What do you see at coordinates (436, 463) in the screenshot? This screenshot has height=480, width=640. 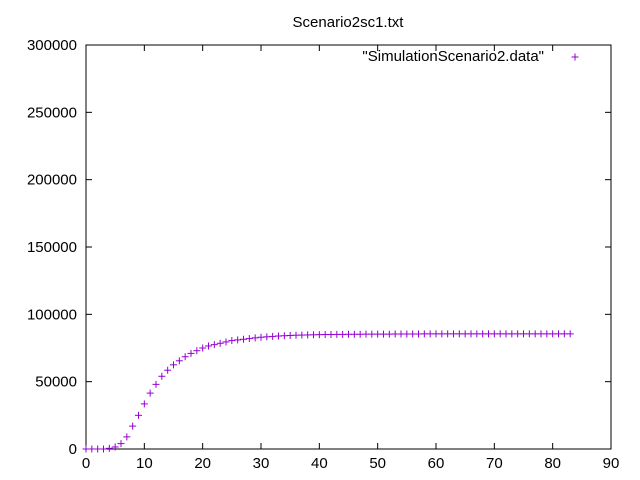 I see `x-tick-label: 60` at bounding box center [436, 463].